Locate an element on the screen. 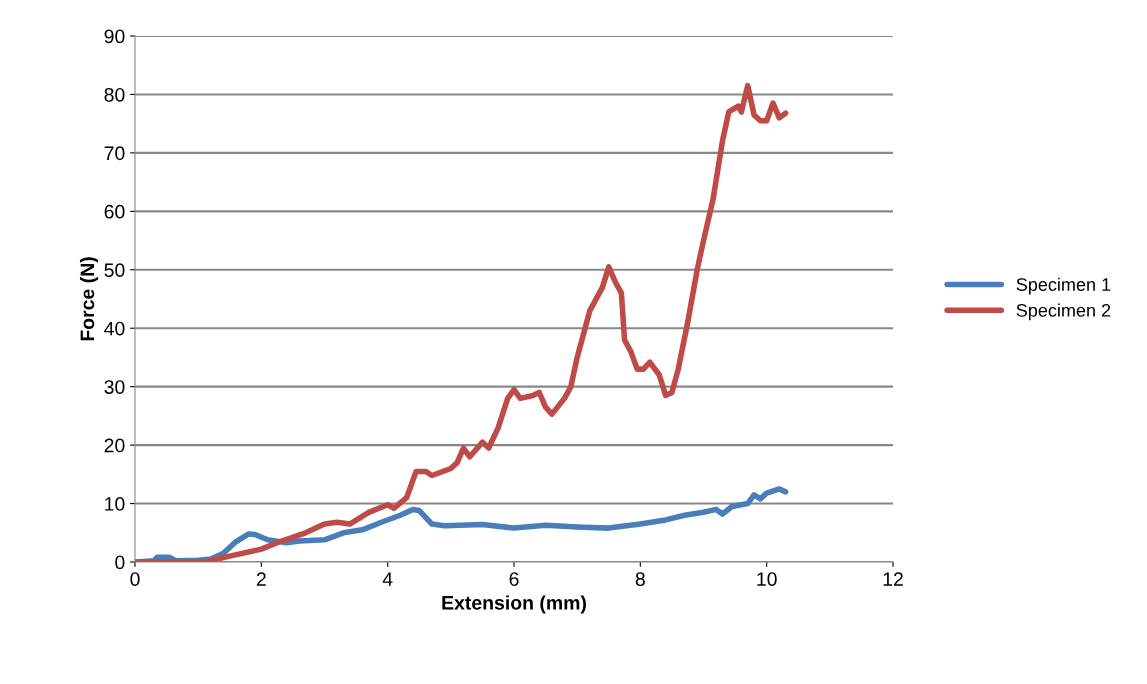  x-tick-label: 0 is located at coordinates (135, 579).